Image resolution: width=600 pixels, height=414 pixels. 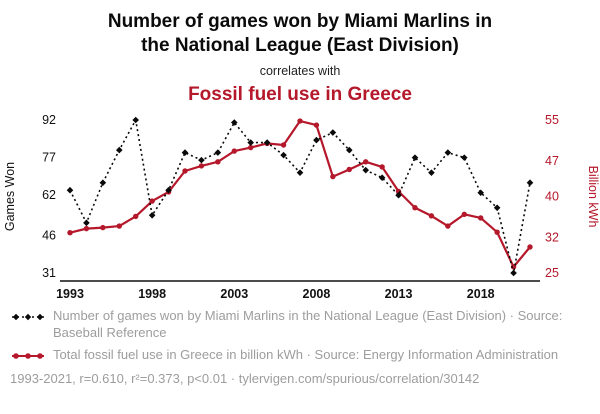 I want to click on red-solid-circle-line-icon, so click(x=28, y=356).